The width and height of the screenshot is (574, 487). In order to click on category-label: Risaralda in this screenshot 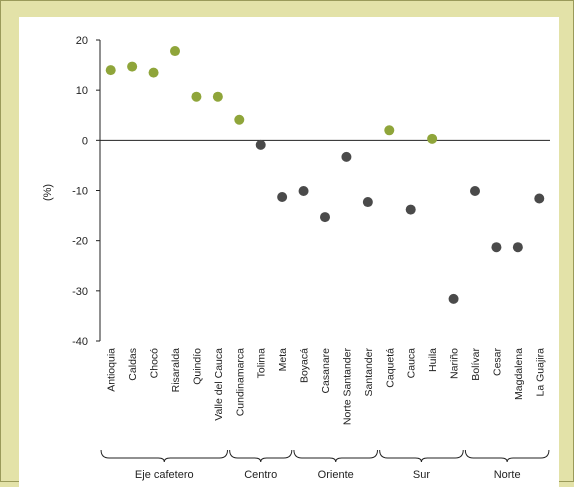, I will do `click(176, 370)`.